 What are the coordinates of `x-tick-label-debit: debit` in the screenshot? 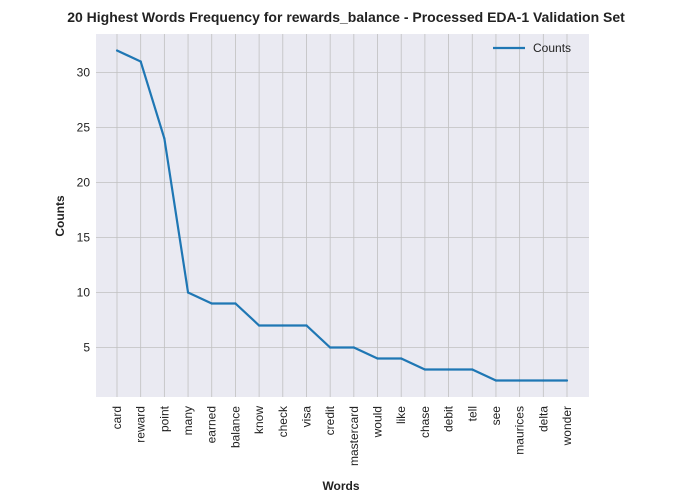 It's located at (449, 418).